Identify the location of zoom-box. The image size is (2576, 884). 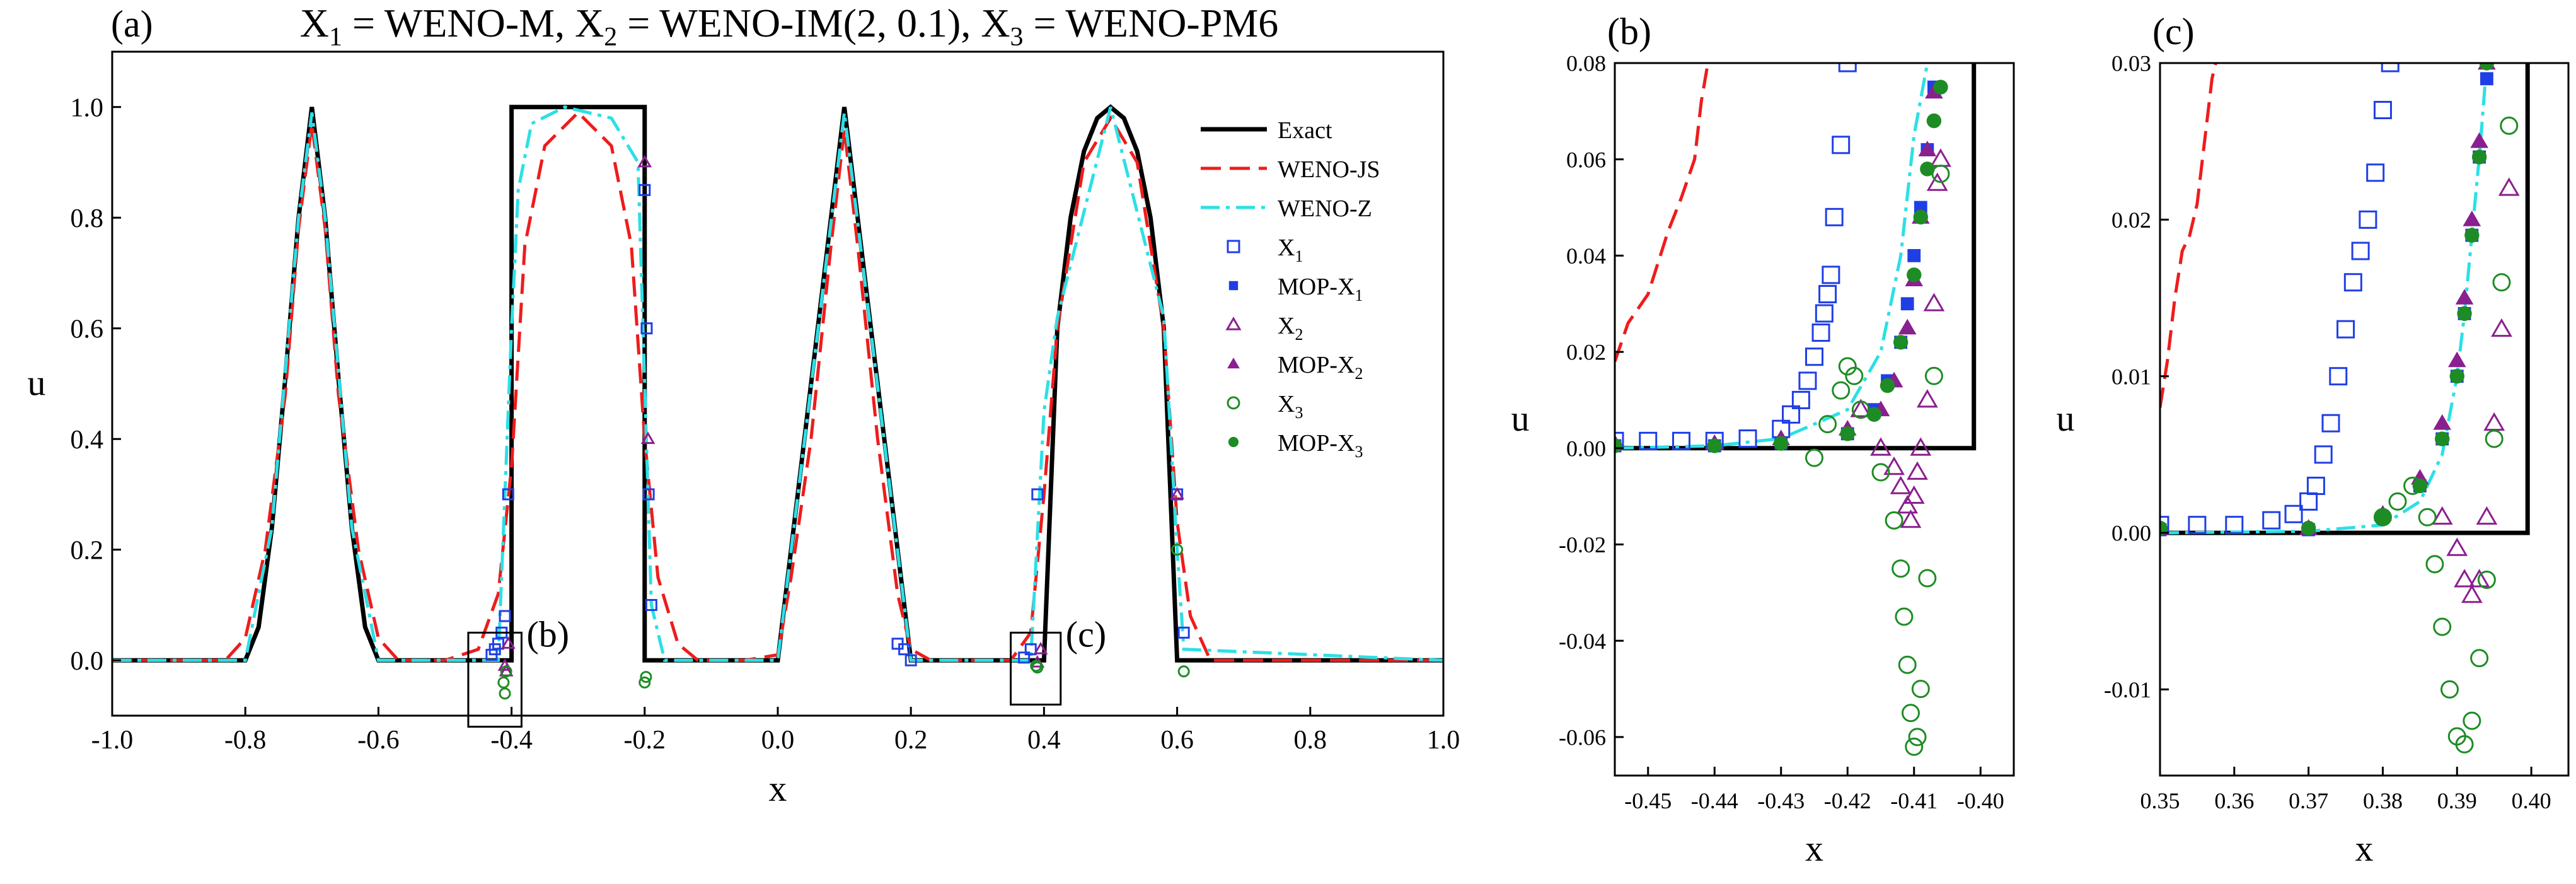
(1036, 668).